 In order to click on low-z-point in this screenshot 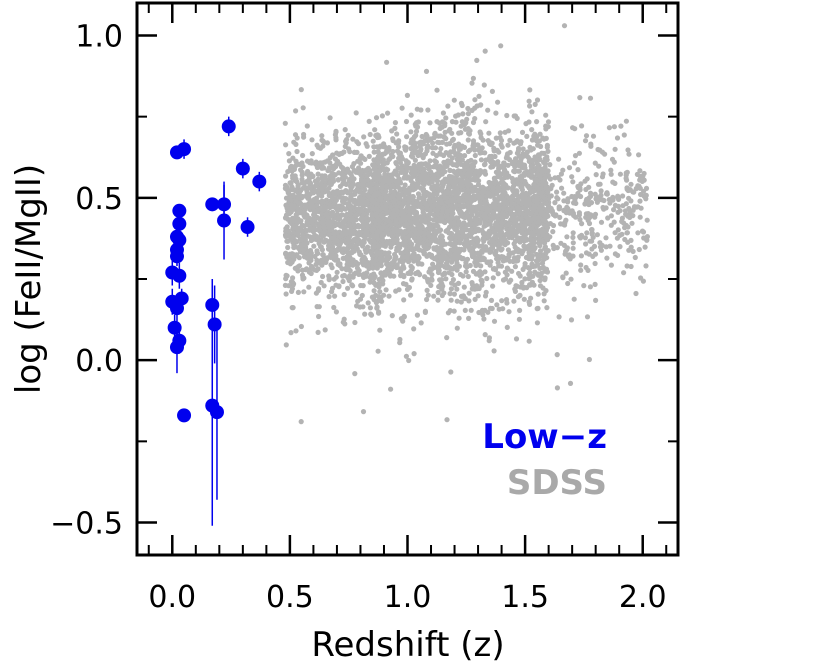, I will do `click(216, 412)`.